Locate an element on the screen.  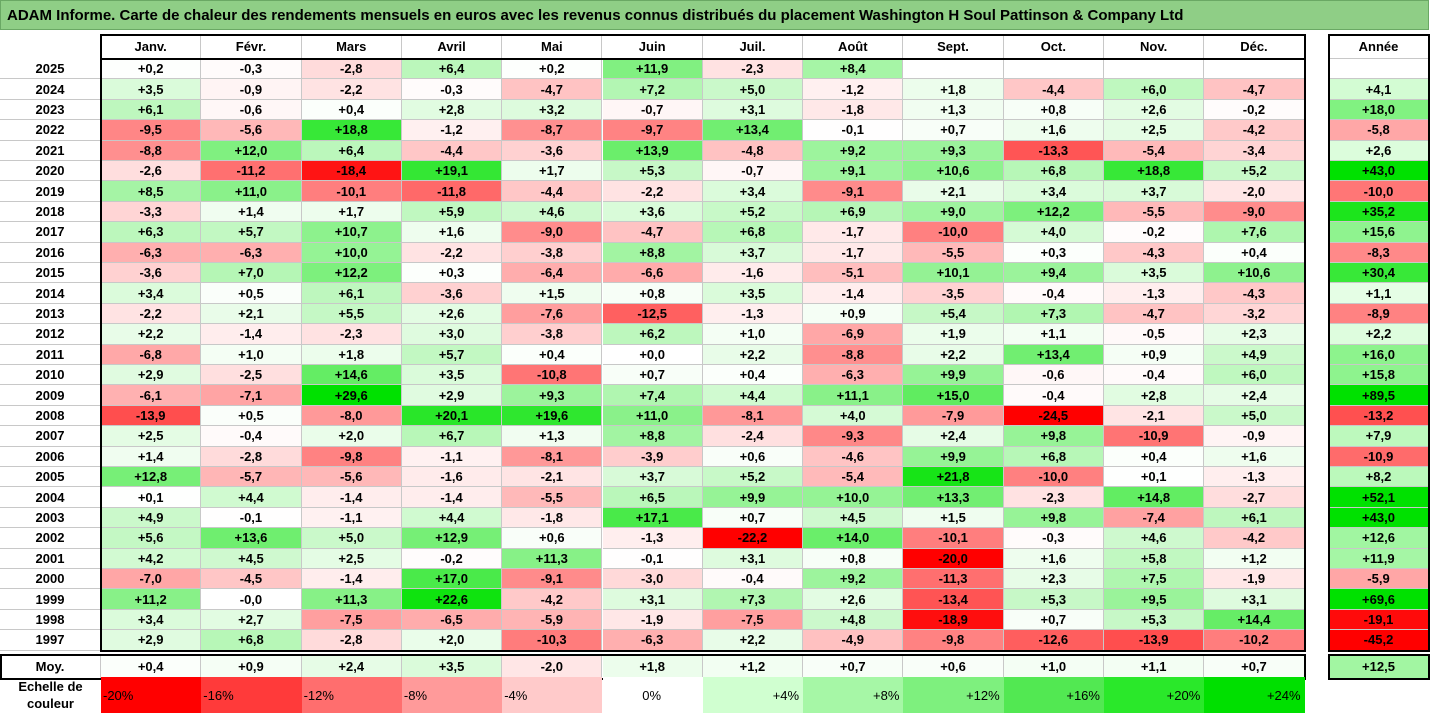
heatmap-cell: +13,9 is located at coordinates (652, 150).